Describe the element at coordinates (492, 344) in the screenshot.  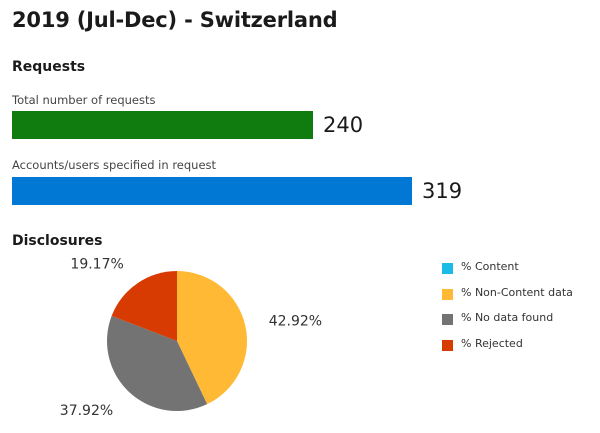
I see `legend-label: % Rejected` at that location.